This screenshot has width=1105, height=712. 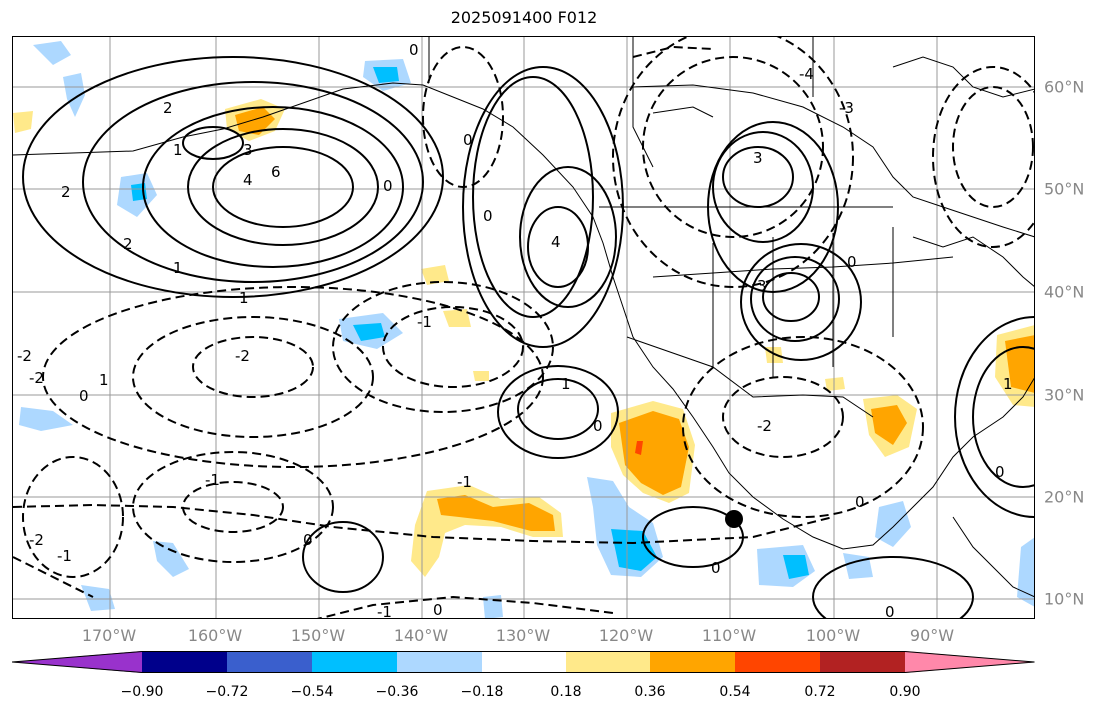 What do you see at coordinates (318, 635) in the screenshot?
I see `lon-label: 150°W` at bounding box center [318, 635].